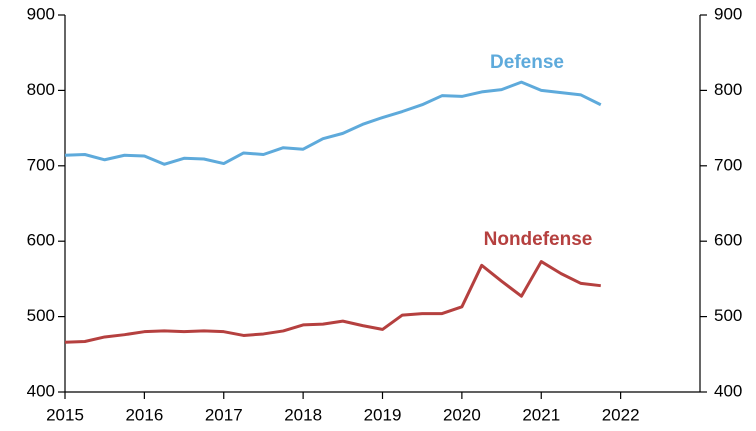  What do you see at coordinates (728, 89) in the screenshot?
I see `y2-tick-label: 800` at bounding box center [728, 89].